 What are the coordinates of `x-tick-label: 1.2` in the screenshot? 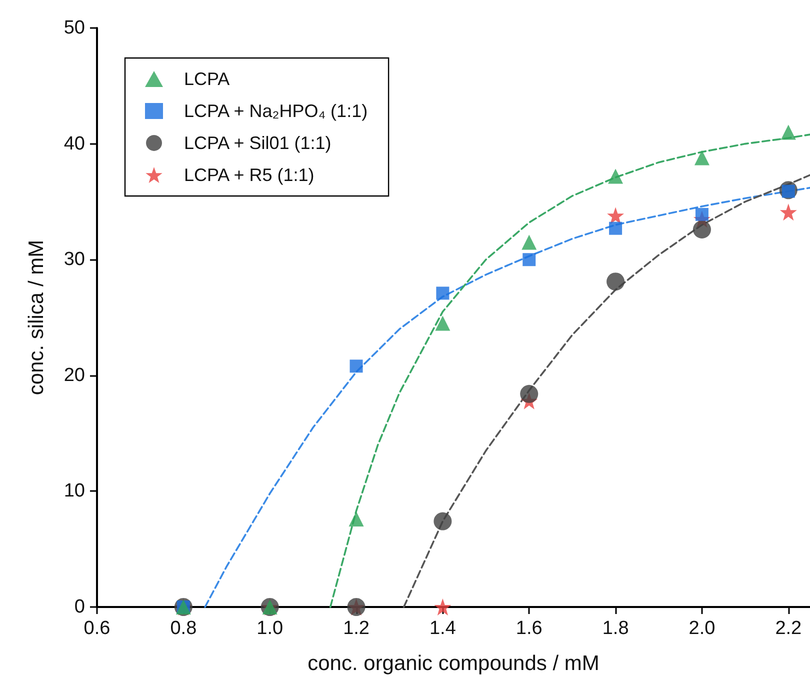 It's located at (356, 628).